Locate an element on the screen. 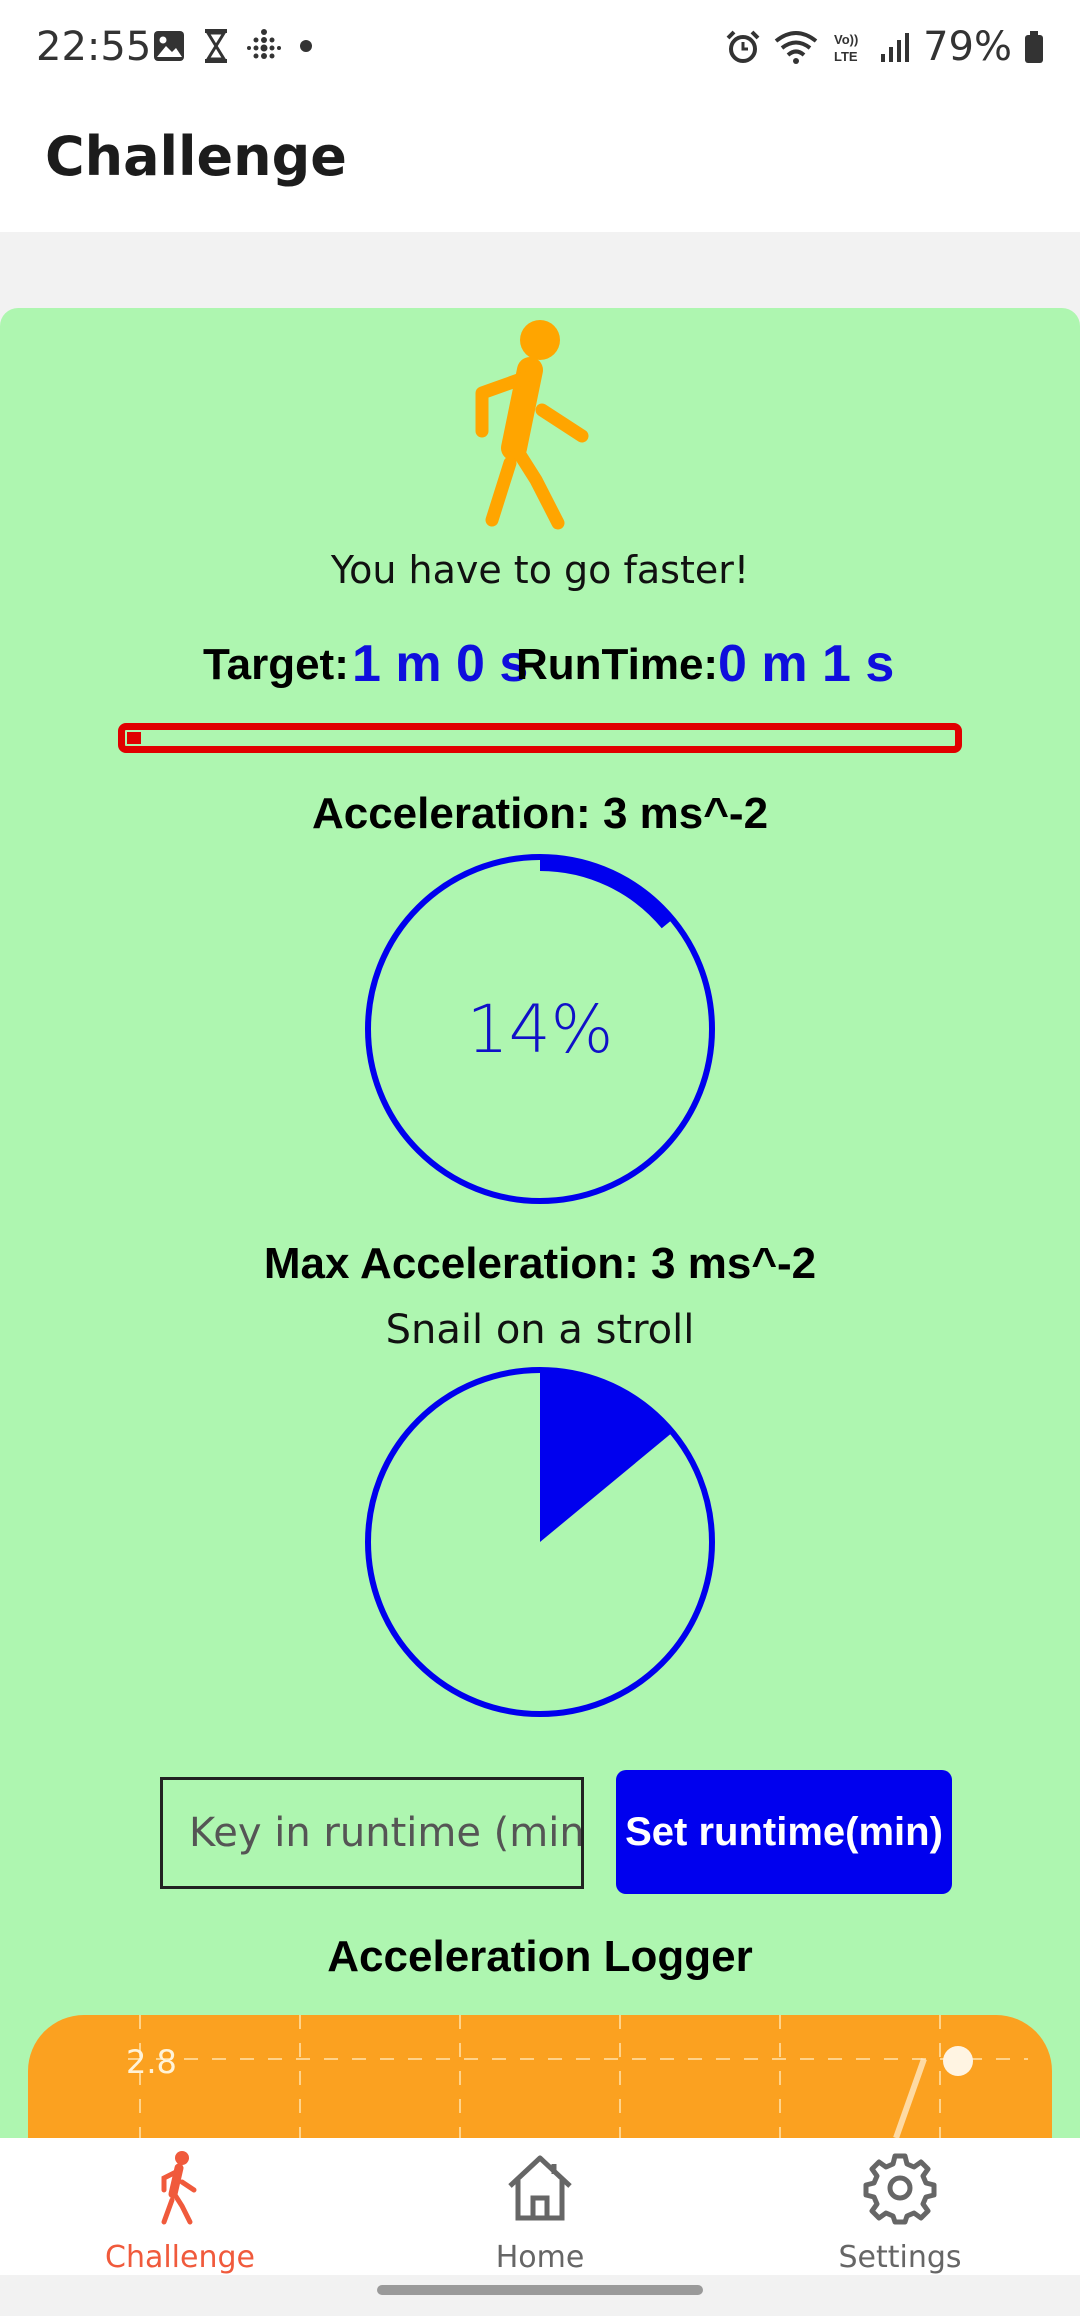 The height and width of the screenshot is (2316, 1080). battery-icon is located at coordinates (1034, 47).